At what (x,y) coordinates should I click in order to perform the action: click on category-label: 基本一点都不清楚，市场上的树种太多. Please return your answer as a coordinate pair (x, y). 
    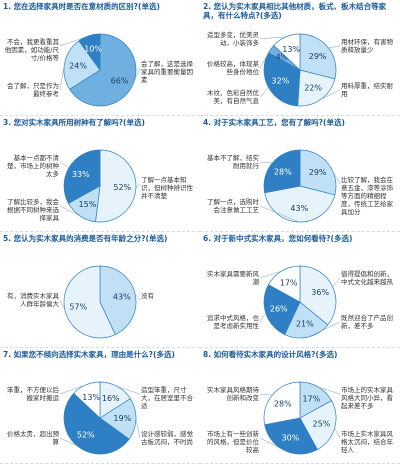
    Looking at the image, I should click on (33, 166).